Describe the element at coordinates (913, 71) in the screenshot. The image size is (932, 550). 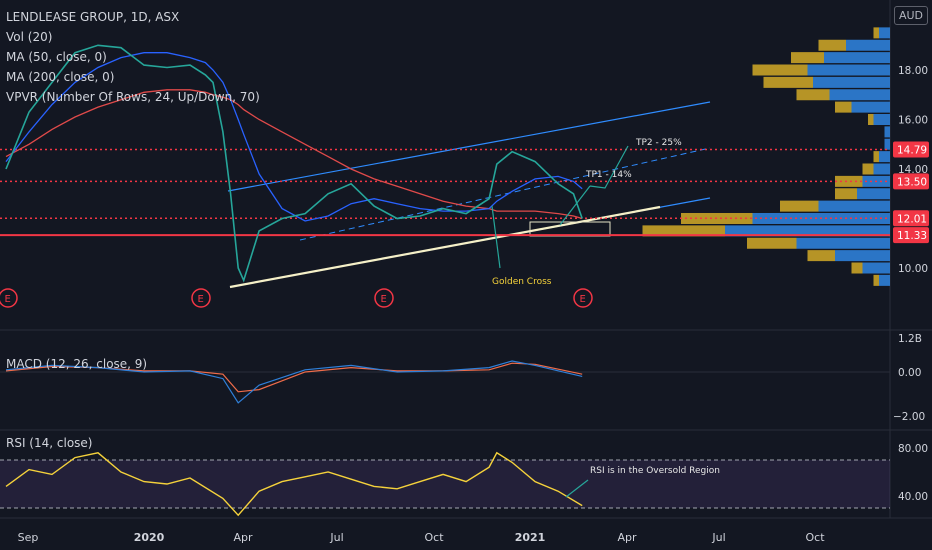
I see `price-axis-tick: 18.00` at that location.